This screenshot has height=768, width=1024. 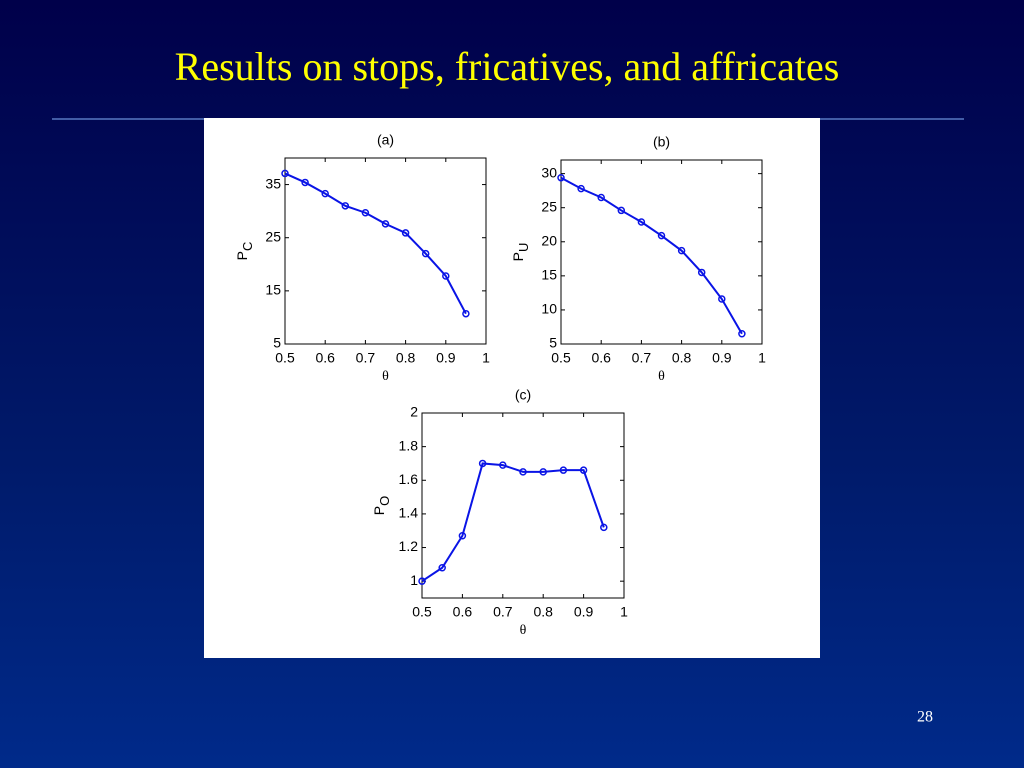 I want to click on y-tick-label: 10, so click(x=549, y=309).